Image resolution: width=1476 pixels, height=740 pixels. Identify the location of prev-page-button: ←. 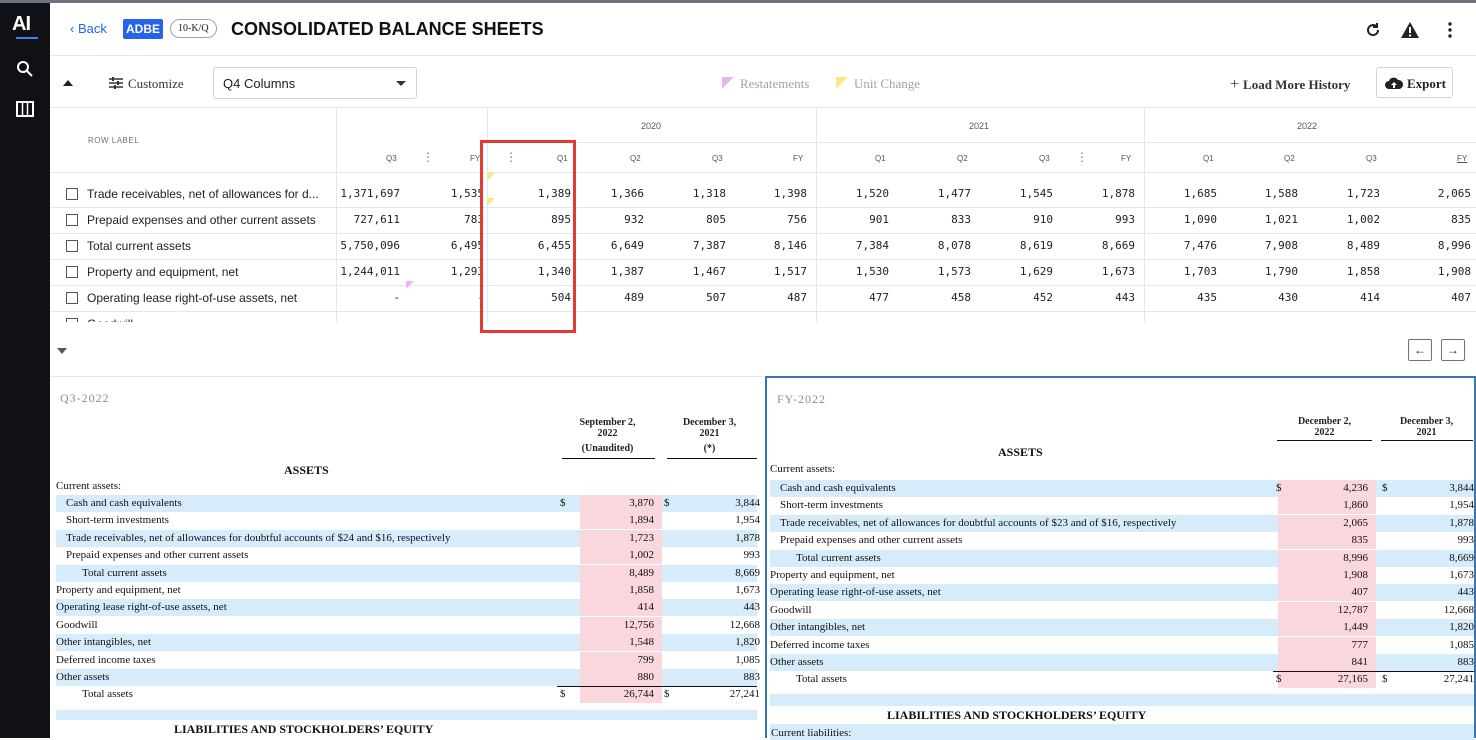
(1420, 350).